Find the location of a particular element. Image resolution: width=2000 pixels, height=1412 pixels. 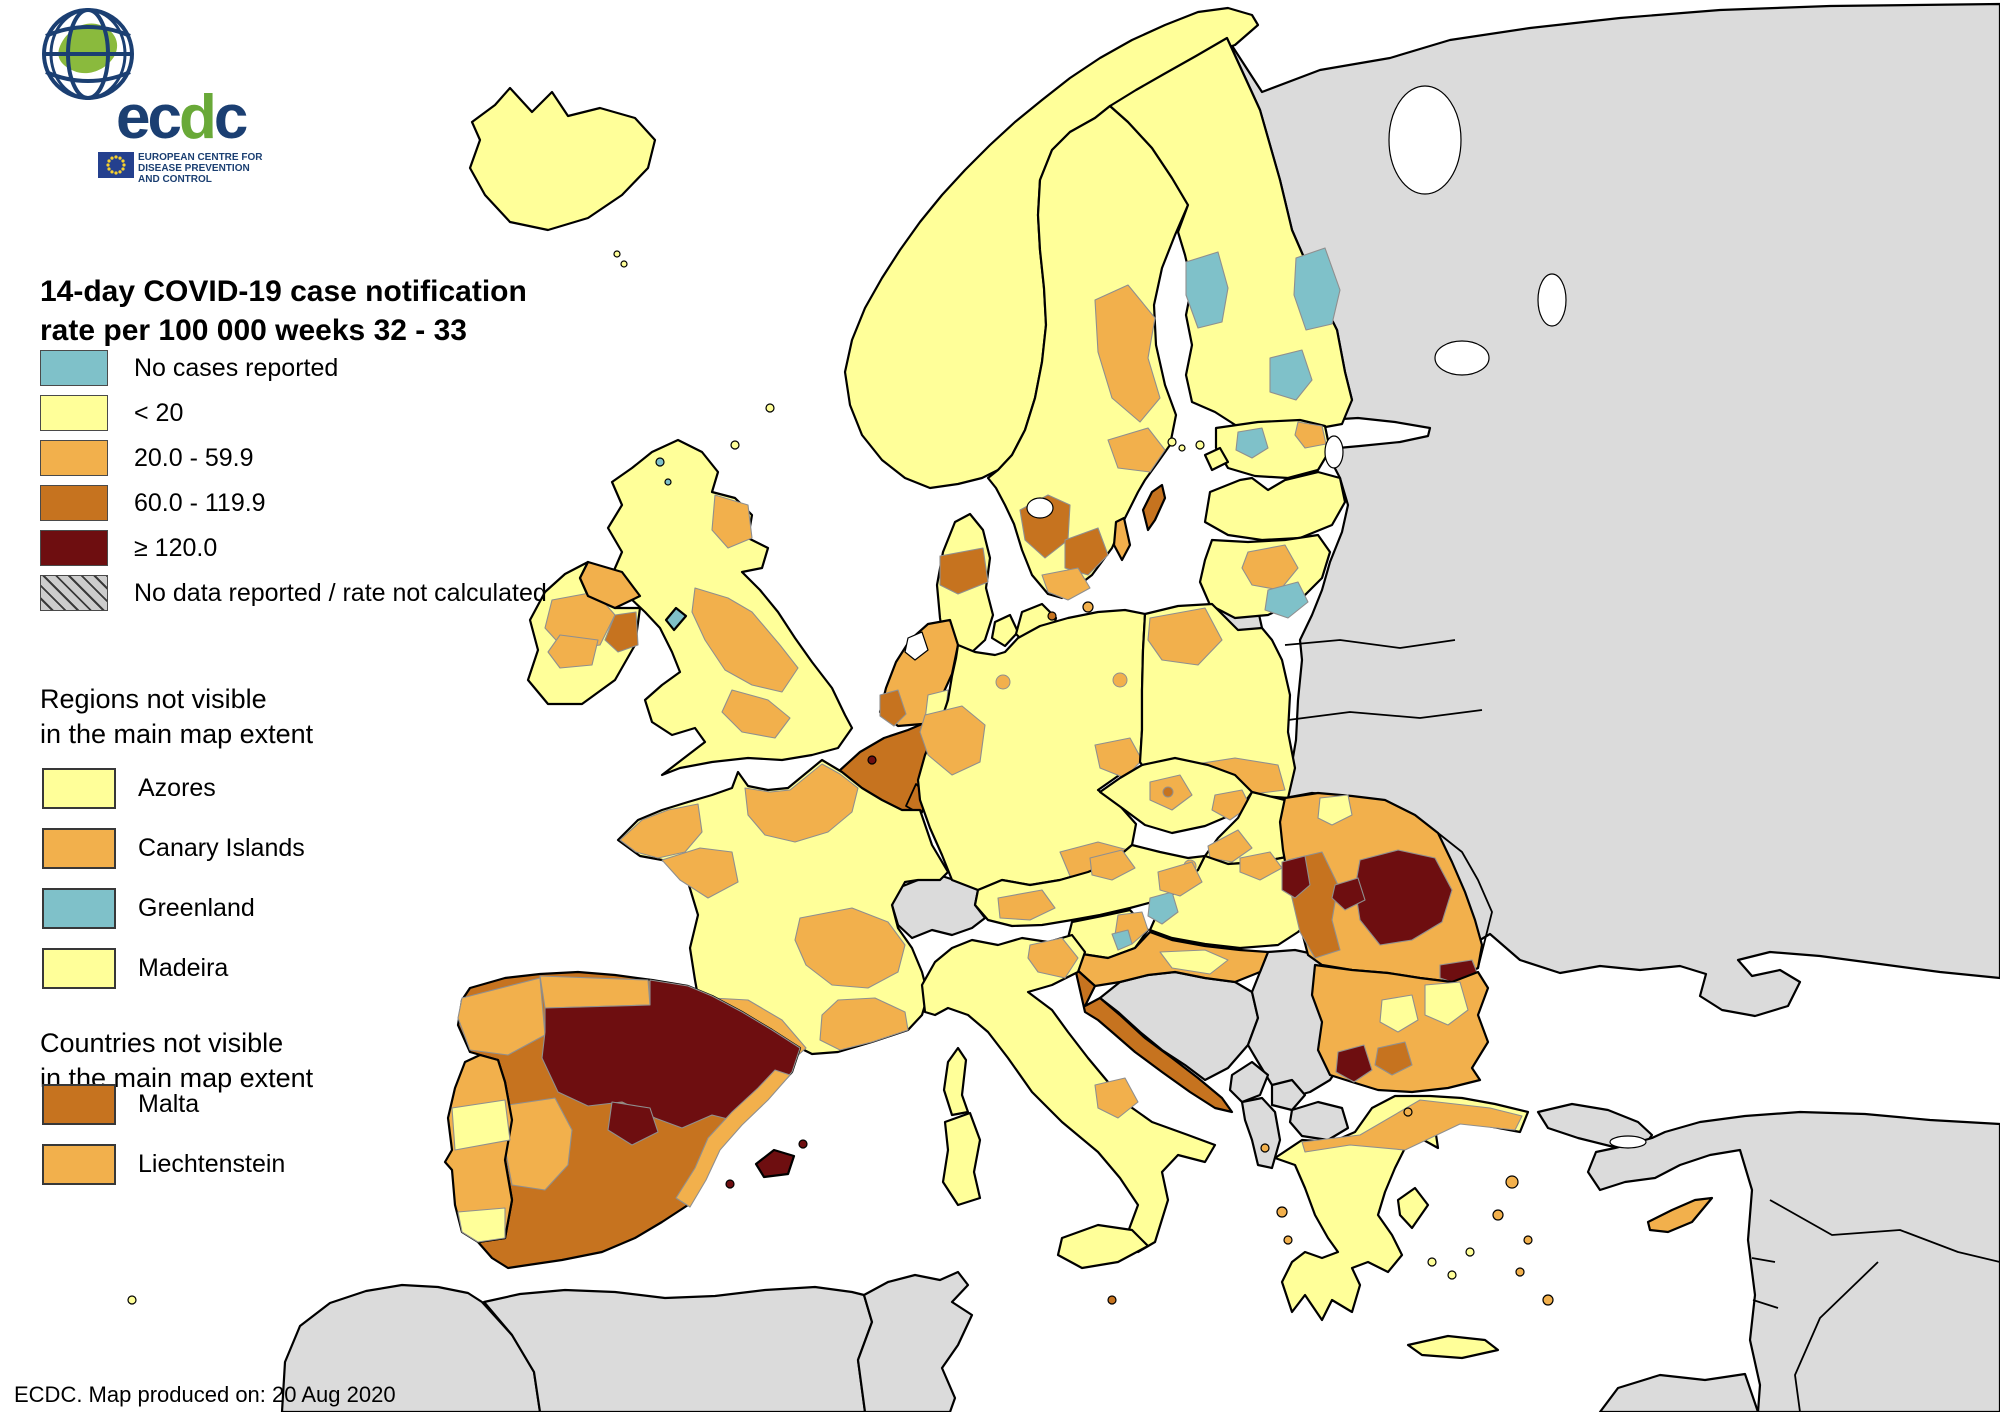

gotland is located at coordinates (1154, 507).